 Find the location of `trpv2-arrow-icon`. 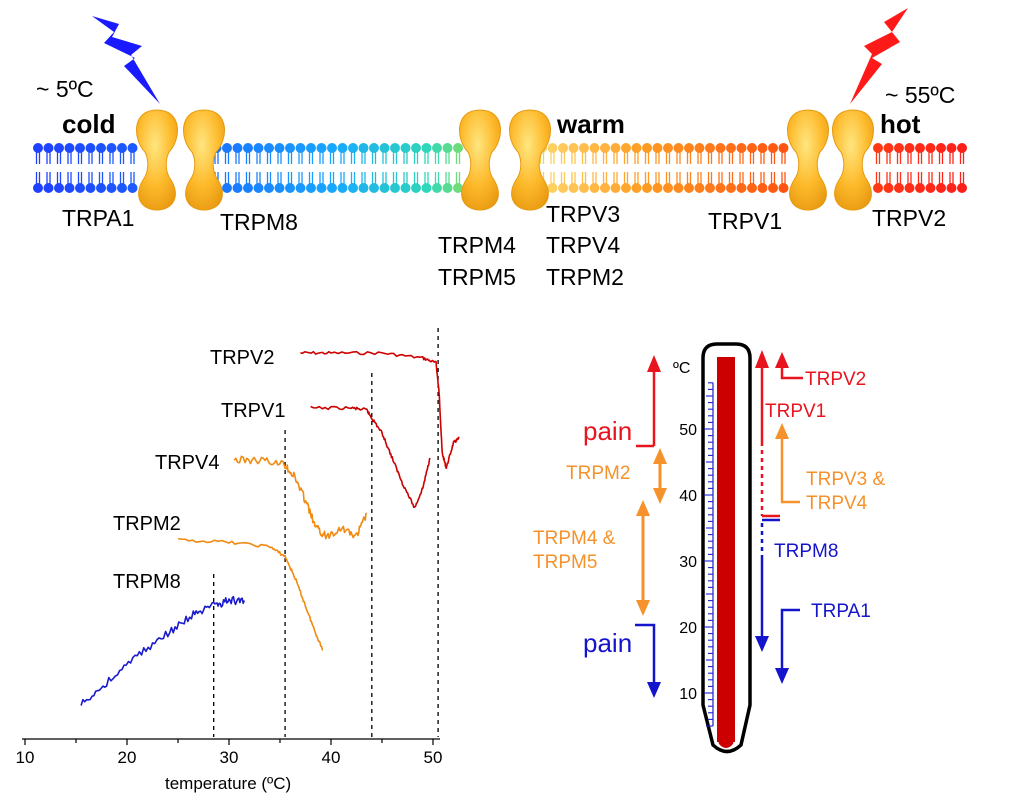

trpv2-arrow-icon is located at coordinates (782, 360).